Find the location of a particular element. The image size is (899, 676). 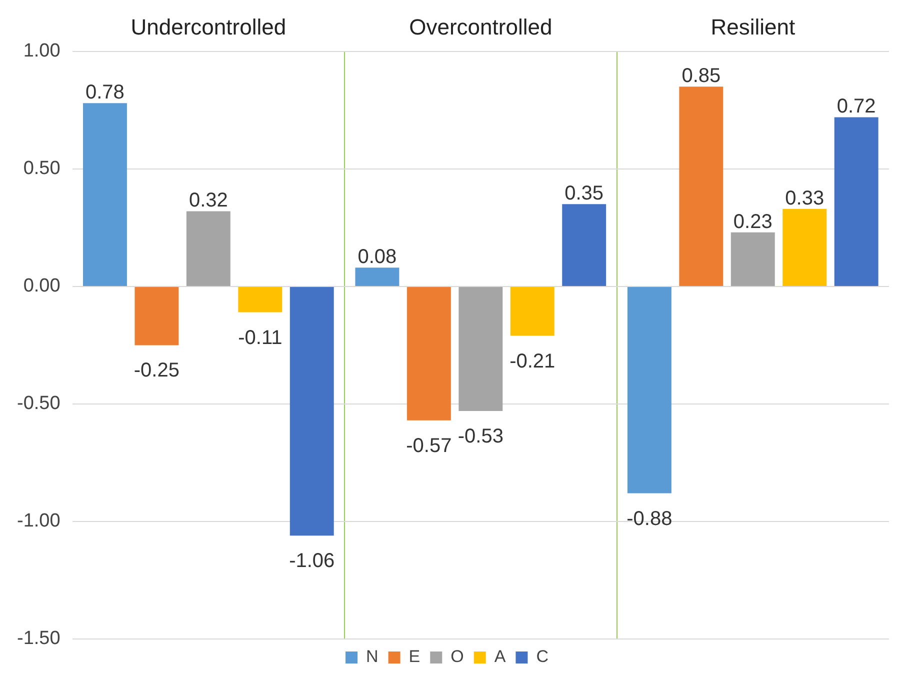

data-label: 0.32 is located at coordinates (208, 201).